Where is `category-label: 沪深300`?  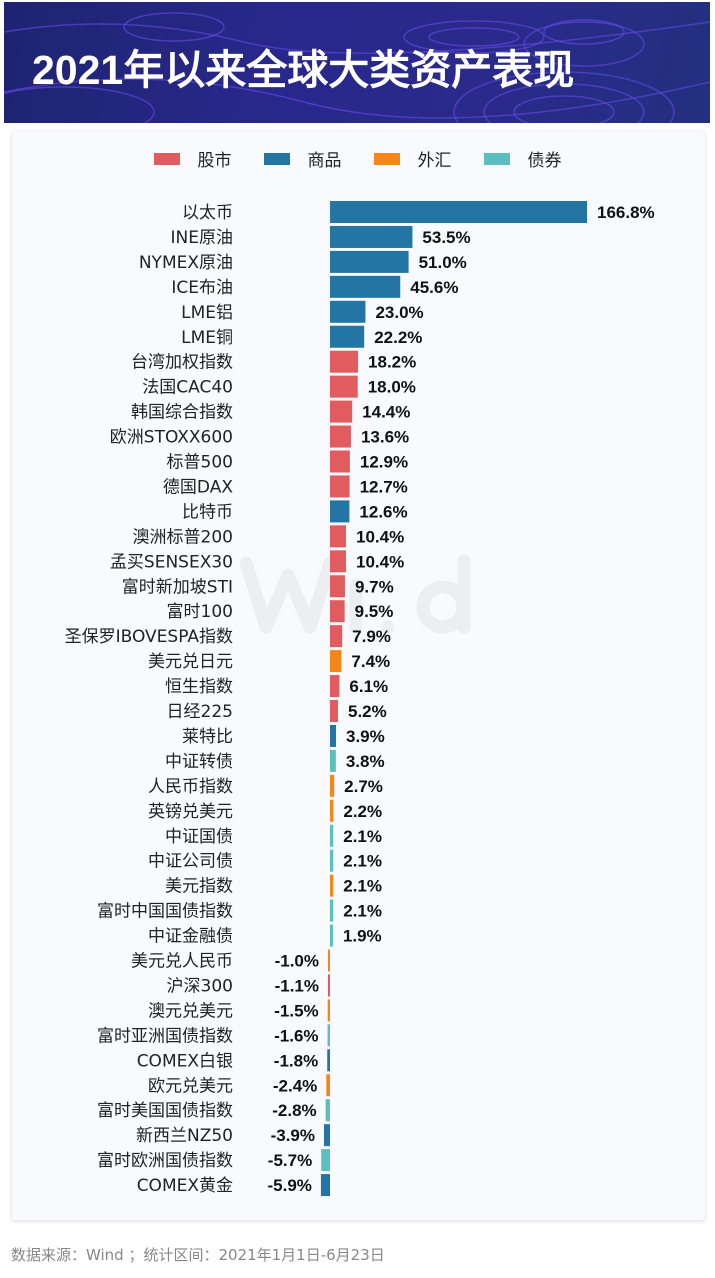 category-label: 沪深300 is located at coordinates (200, 986).